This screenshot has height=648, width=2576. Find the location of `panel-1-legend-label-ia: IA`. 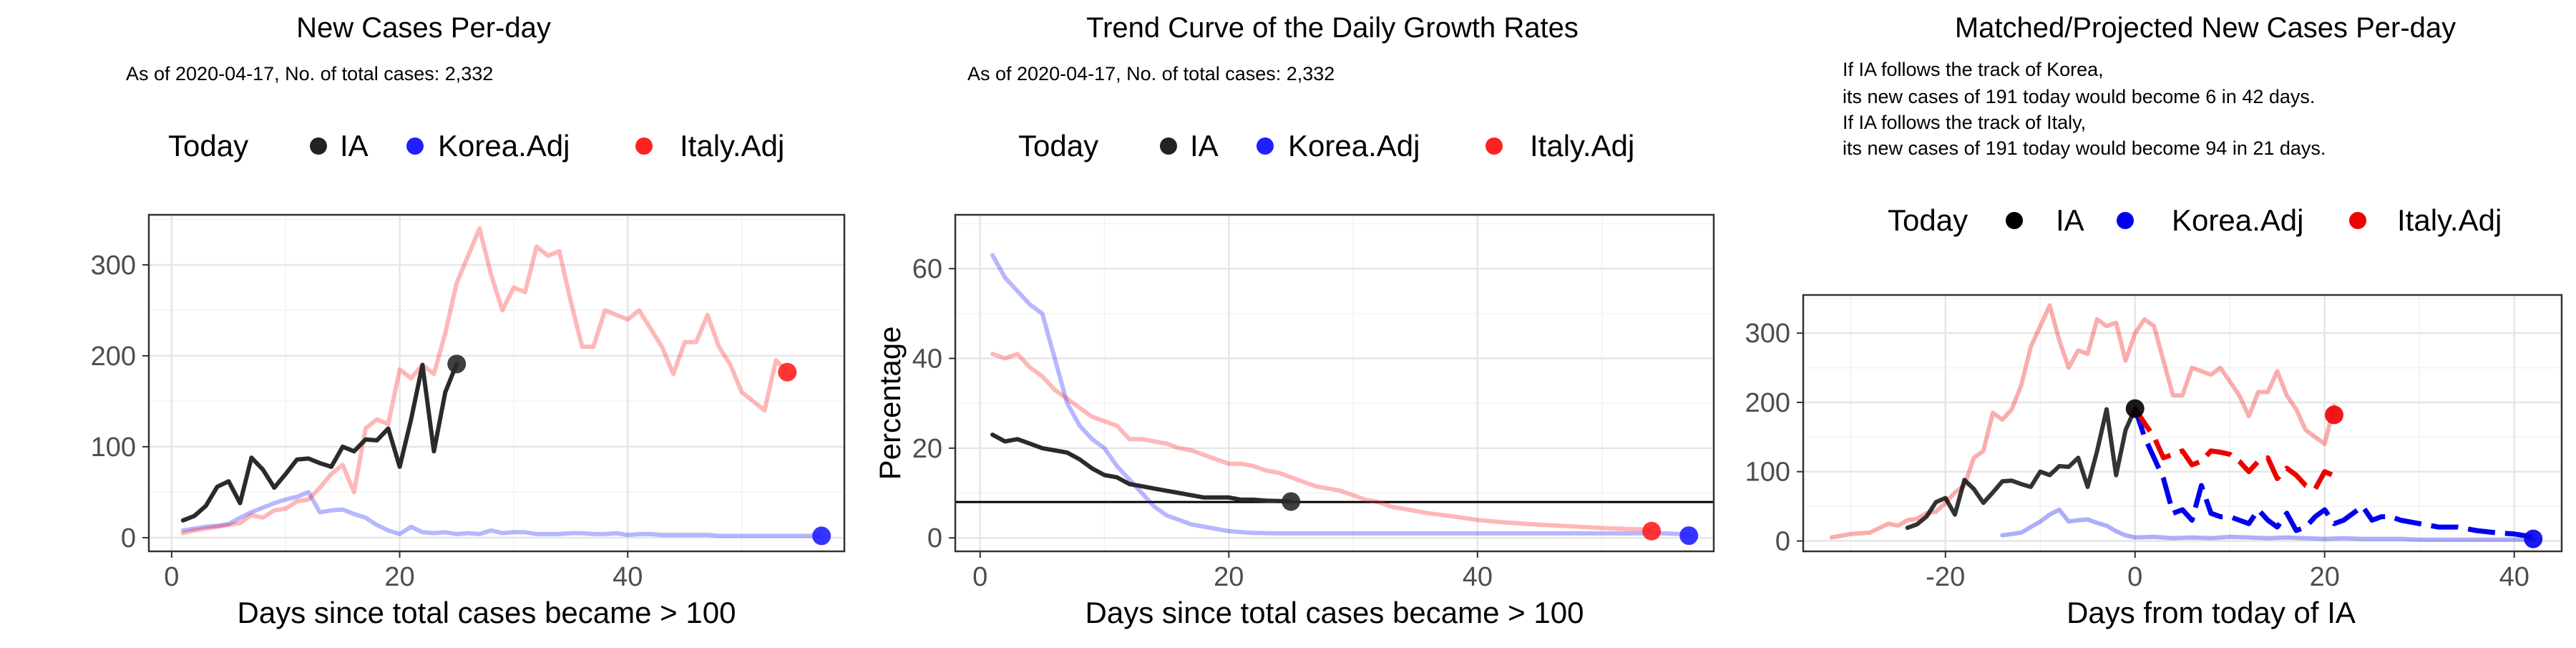

panel-1-legend-label-ia: IA is located at coordinates (354, 146).